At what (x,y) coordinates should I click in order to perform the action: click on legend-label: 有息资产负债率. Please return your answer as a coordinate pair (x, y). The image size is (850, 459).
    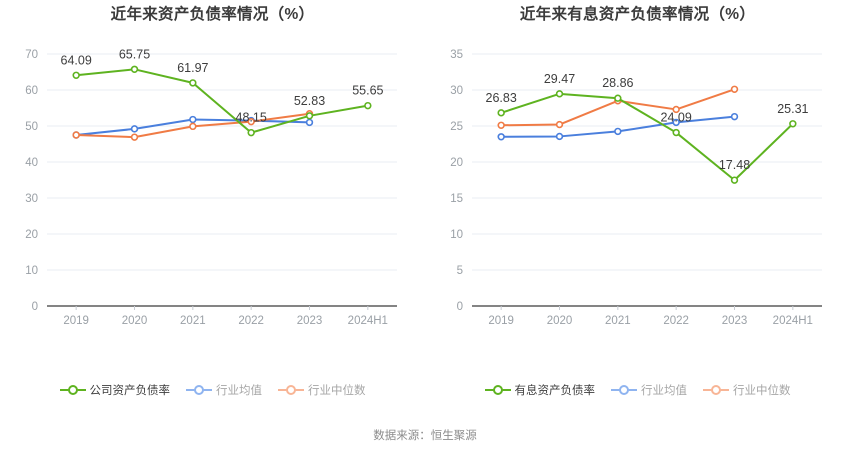
    Looking at the image, I should click on (555, 391).